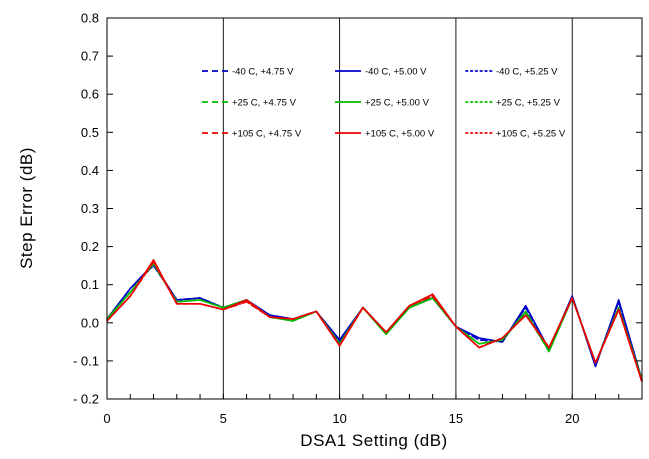  Describe the element at coordinates (456, 418) in the screenshot. I see `x-tick-label: 15` at that location.